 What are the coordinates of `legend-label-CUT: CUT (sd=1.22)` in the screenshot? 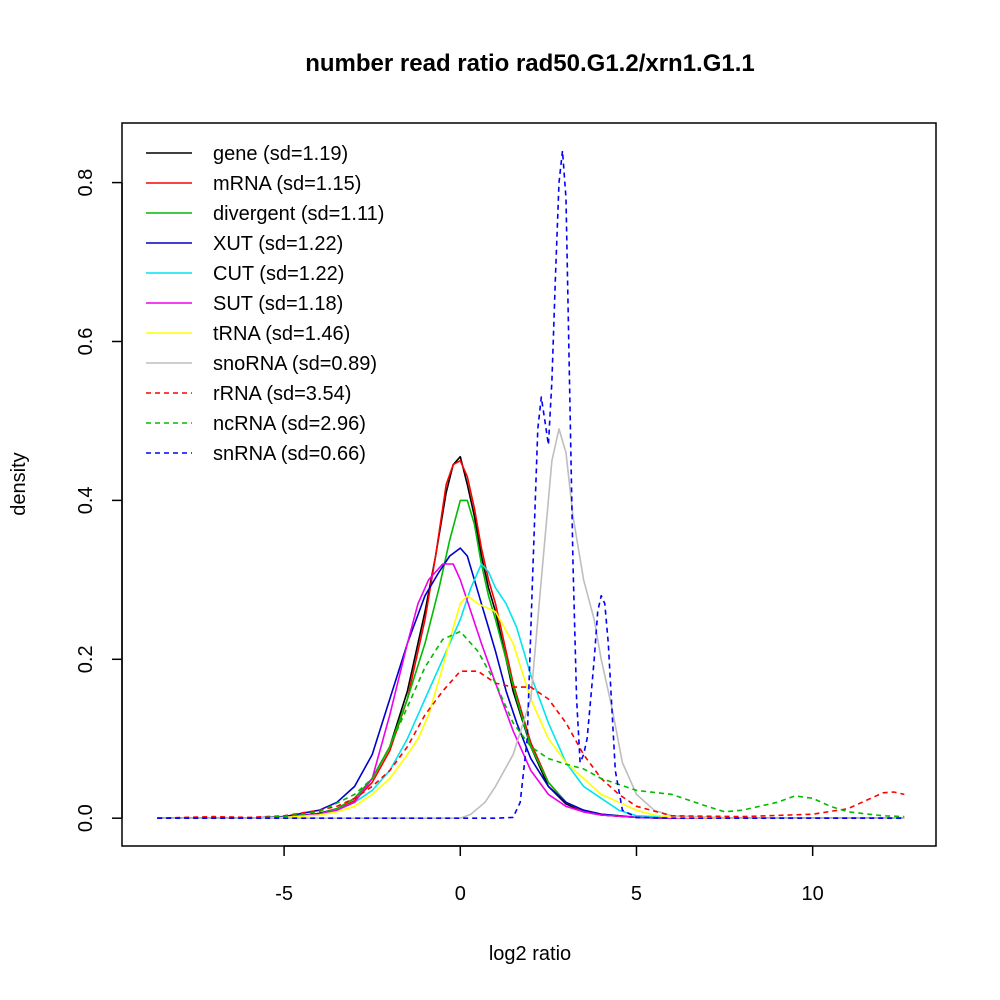 It's located at (278, 274).